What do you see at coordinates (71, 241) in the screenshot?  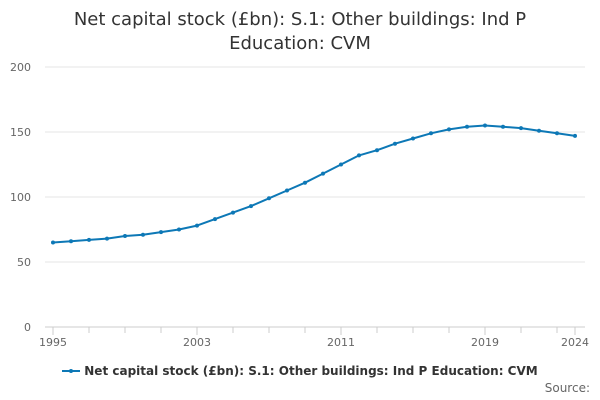 I see `data-point-1996` at bounding box center [71, 241].